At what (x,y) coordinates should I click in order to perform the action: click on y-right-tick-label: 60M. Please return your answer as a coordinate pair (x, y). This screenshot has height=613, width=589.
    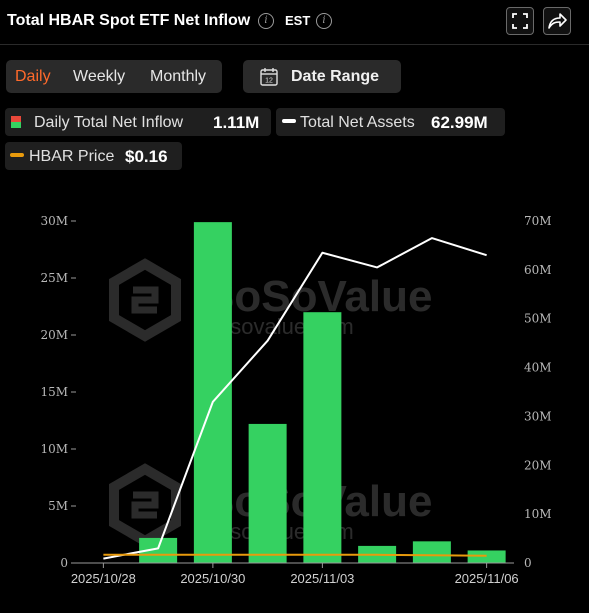
    Looking at the image, I should click on (538, 270).